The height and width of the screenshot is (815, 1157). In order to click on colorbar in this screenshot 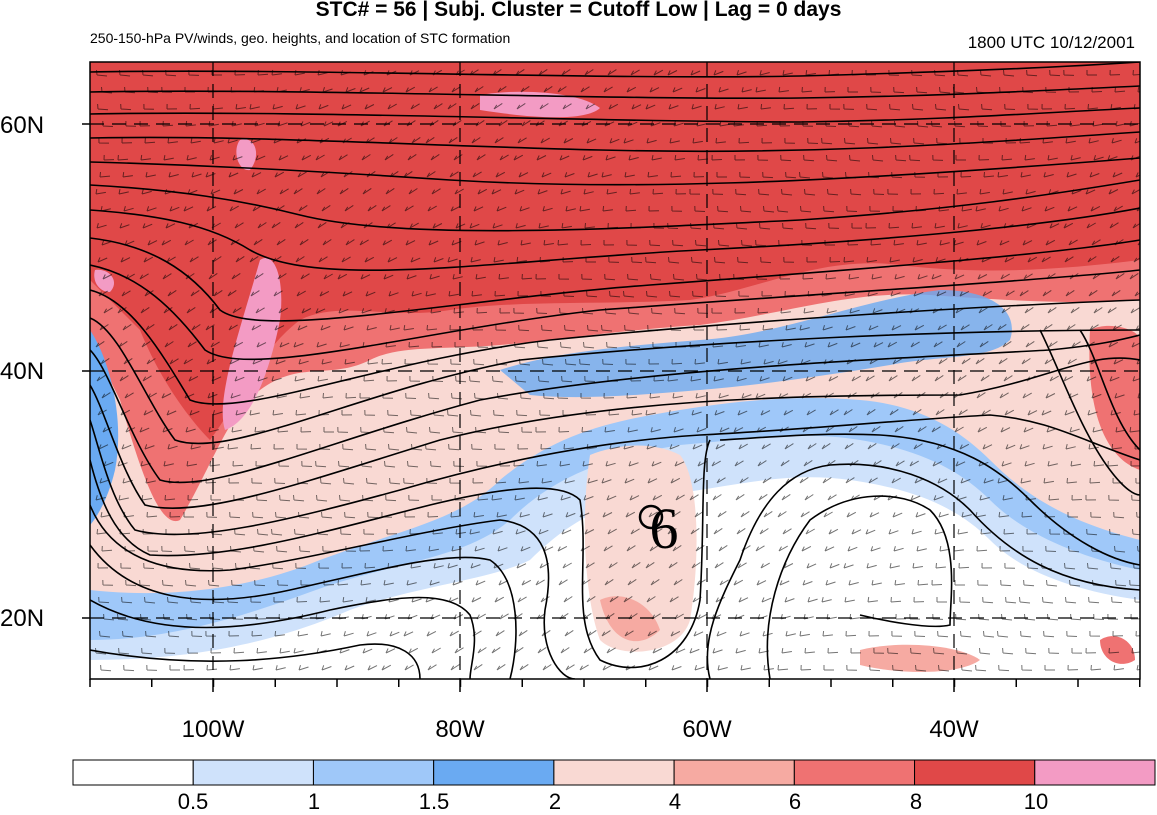, I will do `click(614, 772)`.